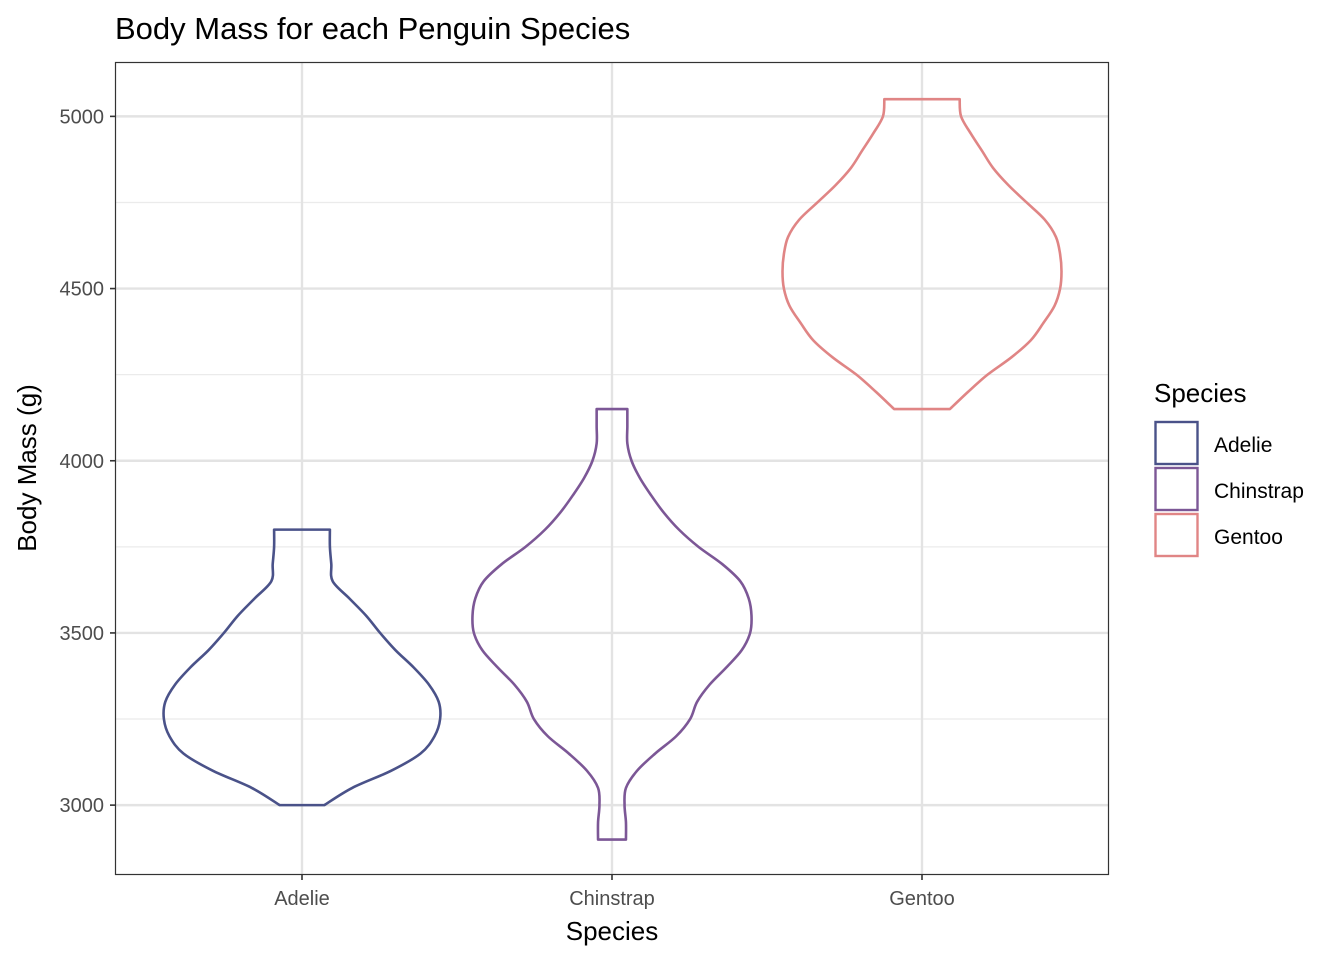 The width and height of the screenshot is (1344, 960). Describe the element at coordinates (1243, 445) in the screenshot. I see `legend-label: Adelie` at that location.